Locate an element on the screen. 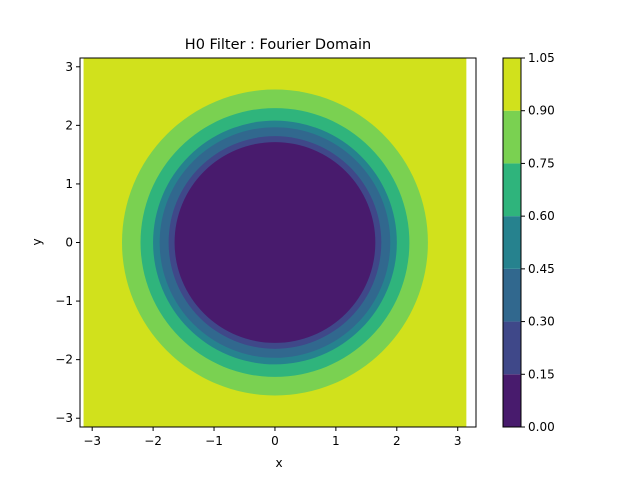  y-axis-ticks: −3 −2 −1 0 1 2 3 is located at coordinates (67, 242).